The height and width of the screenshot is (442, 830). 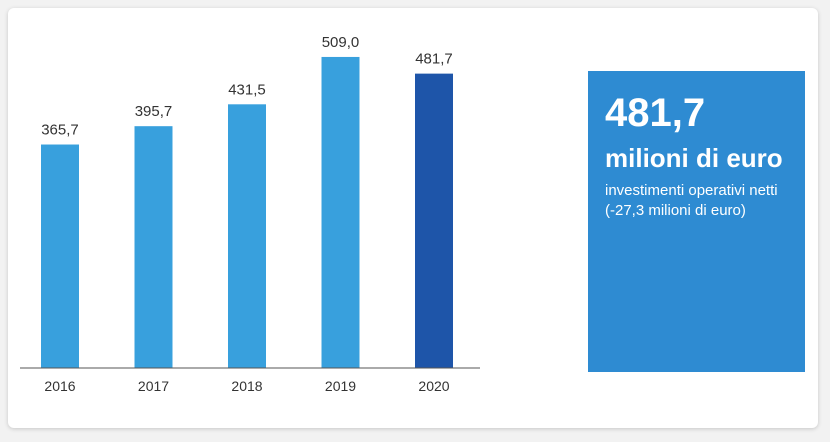 I want to click on kpi-value: 481,7, so click(x=655, y=113).